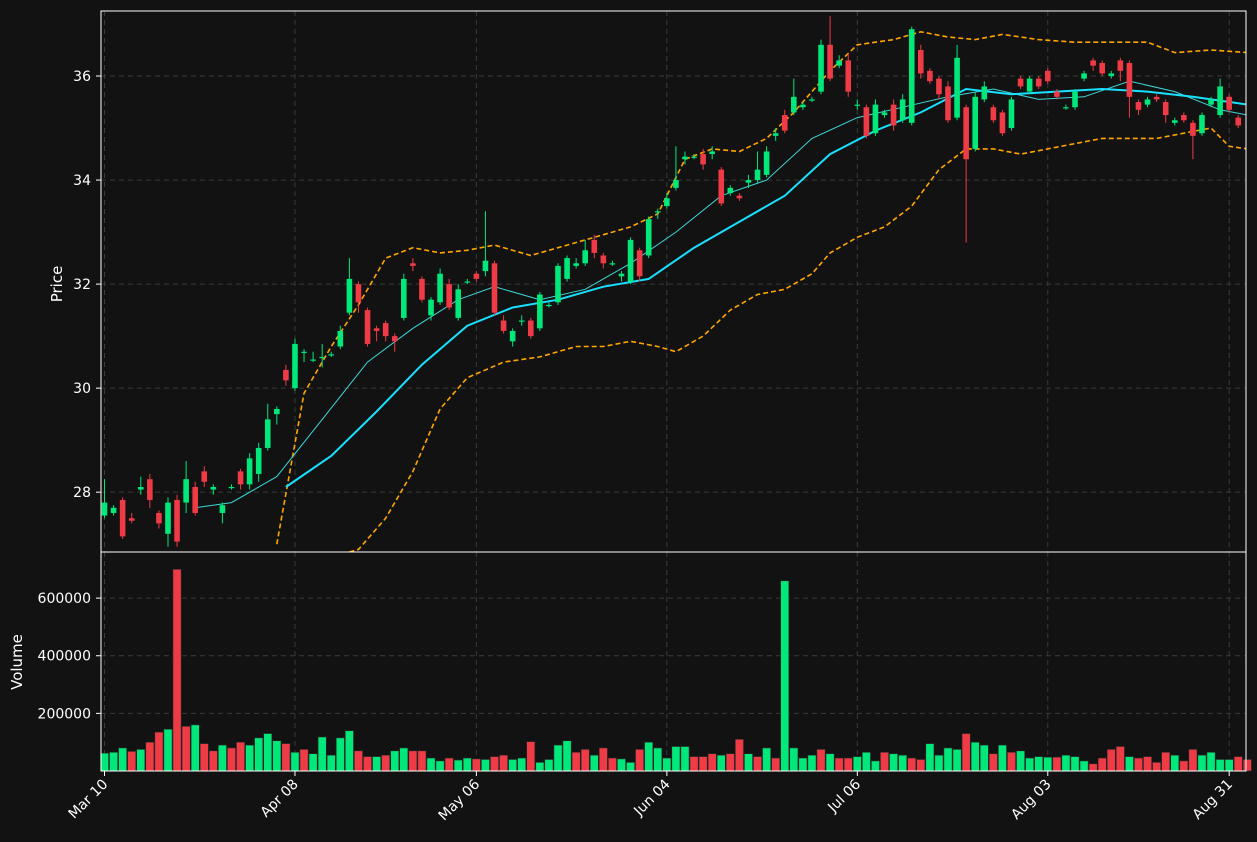 The width and height of the screenshot is (1257, 842). I want to click on price-tick-label: 28, so click(82, 493).